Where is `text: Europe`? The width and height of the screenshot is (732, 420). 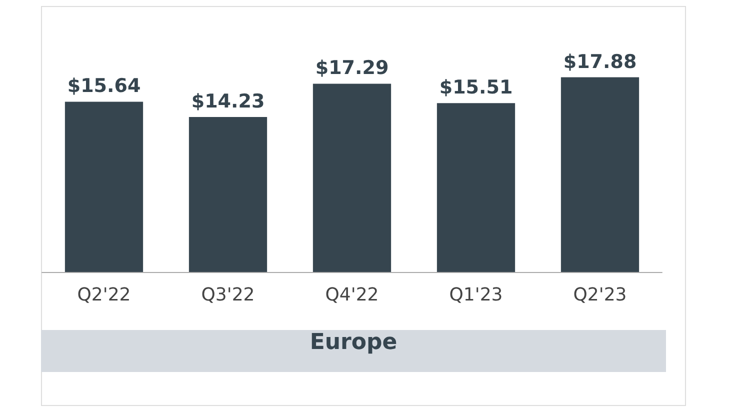
text: Europe is located at coordinates (353, 351).